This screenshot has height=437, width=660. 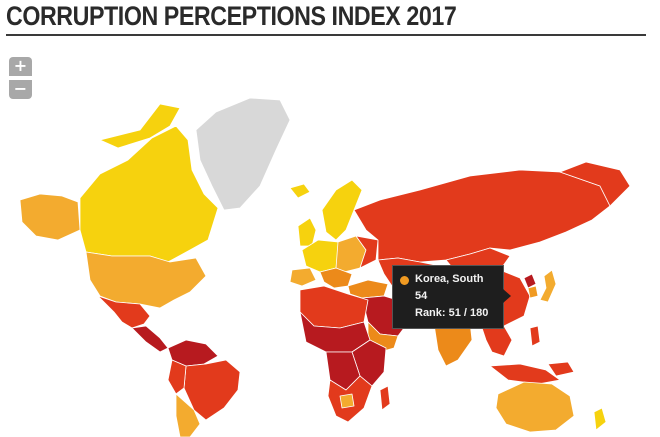 What do you see at coordinates (535, 336) in the screenshot?
I see `country-philippines` at bounding box center [535, 336].